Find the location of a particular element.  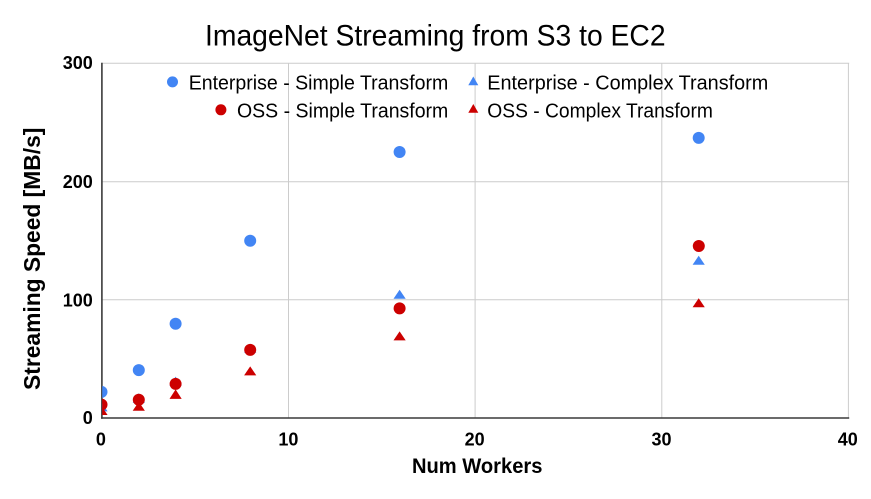

svg-text: 20 is located at coordinates (475, 439).